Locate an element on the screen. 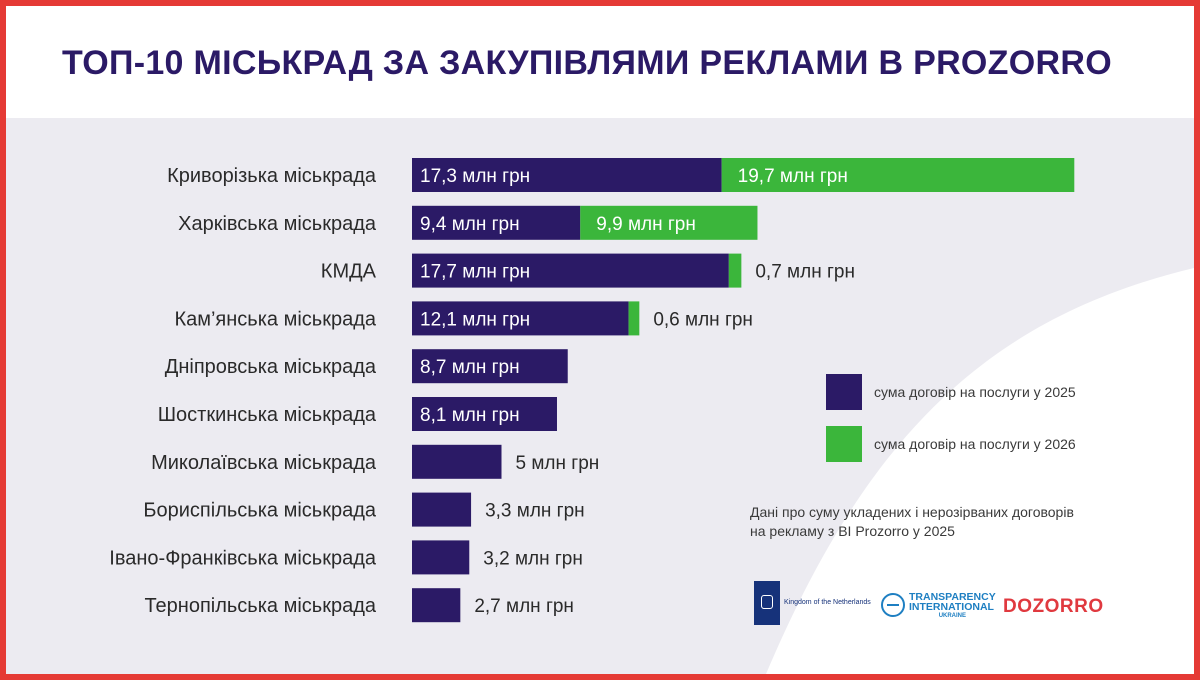 The height and width of the screenshot is (680, 1200). category-label: Кам’янська міськрада is located at coordinates (275, 319).